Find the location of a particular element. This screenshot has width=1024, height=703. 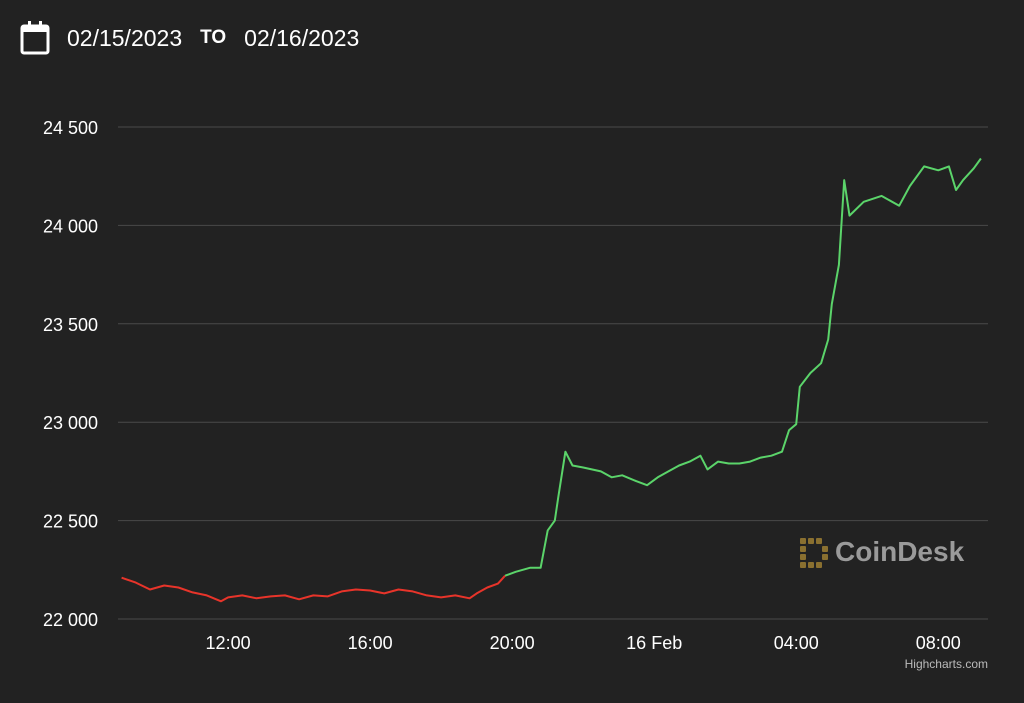

date-from: 02/15/2023 is located at coordinates (125, 37).